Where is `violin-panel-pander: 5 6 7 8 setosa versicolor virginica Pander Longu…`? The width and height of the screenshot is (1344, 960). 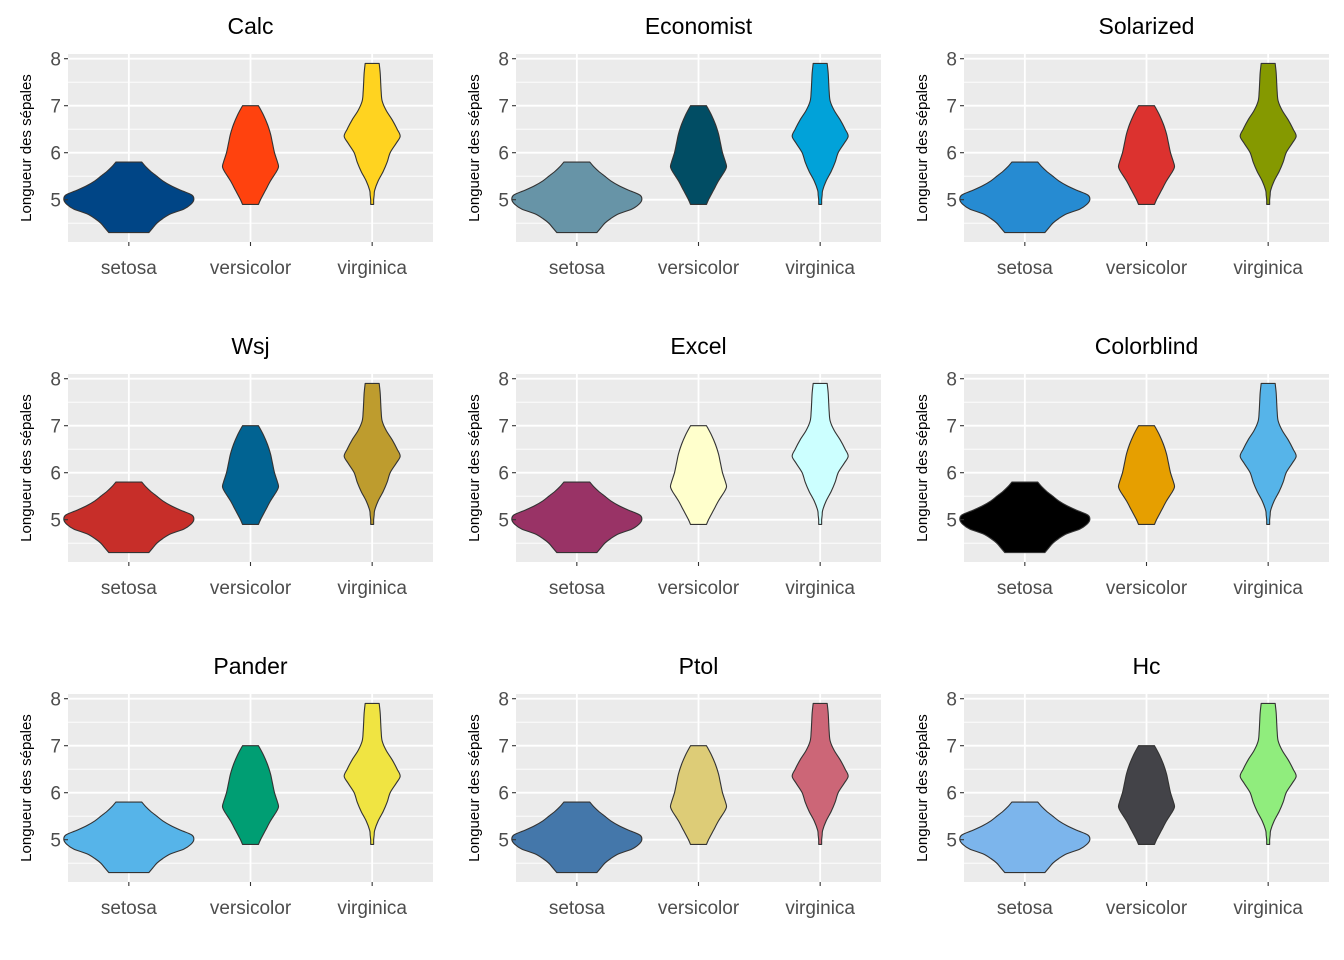
violin-panel-pander: 5 6 7 8 setosa versicolor virginica Pander Longu… is located at coordinates (224, 800).